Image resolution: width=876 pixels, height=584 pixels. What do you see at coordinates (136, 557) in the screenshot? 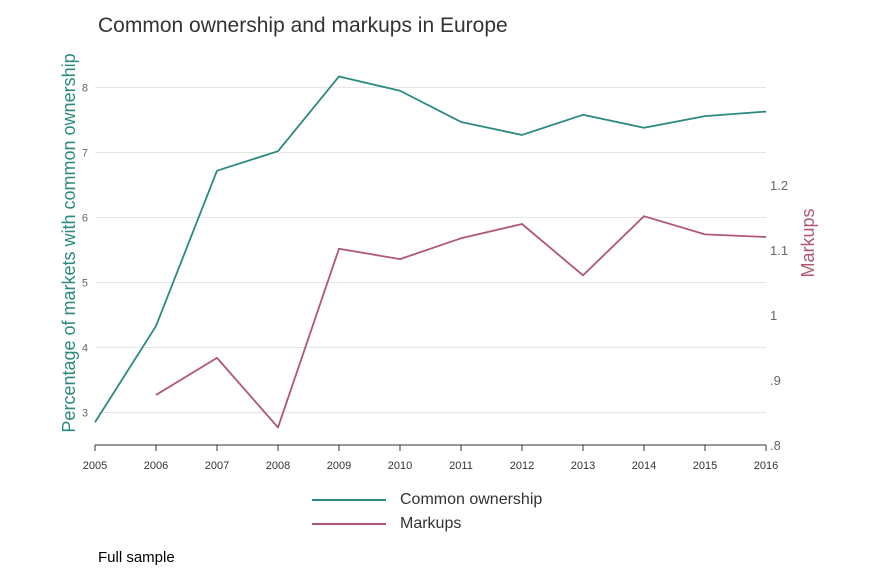
I see `footnote: Full sample` at bounding box center [136, 557].